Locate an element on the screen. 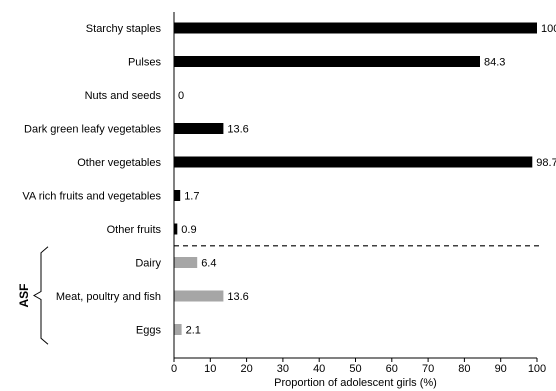  x-axis: 0 10 20 30 40 50 60 70 80 90 100 is located at coordinates (358, 366).